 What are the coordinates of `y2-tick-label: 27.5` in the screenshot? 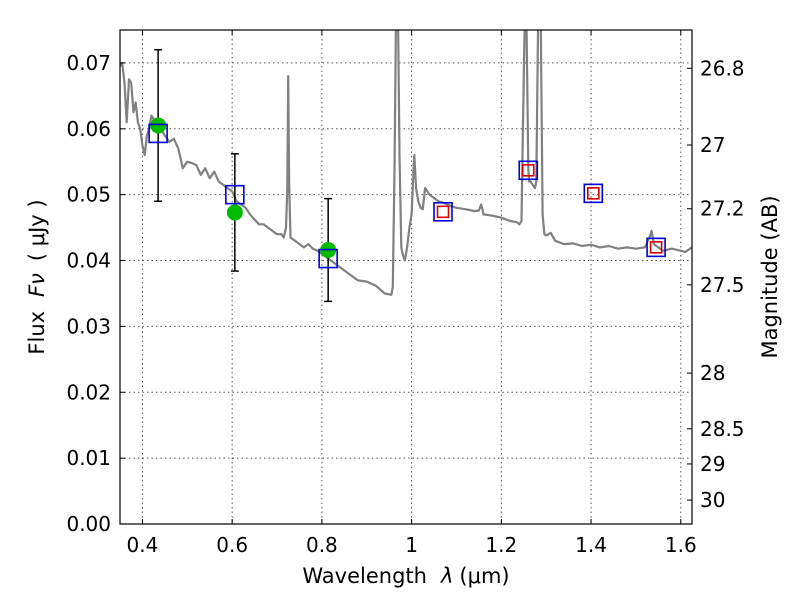 It's located at (722, 285).